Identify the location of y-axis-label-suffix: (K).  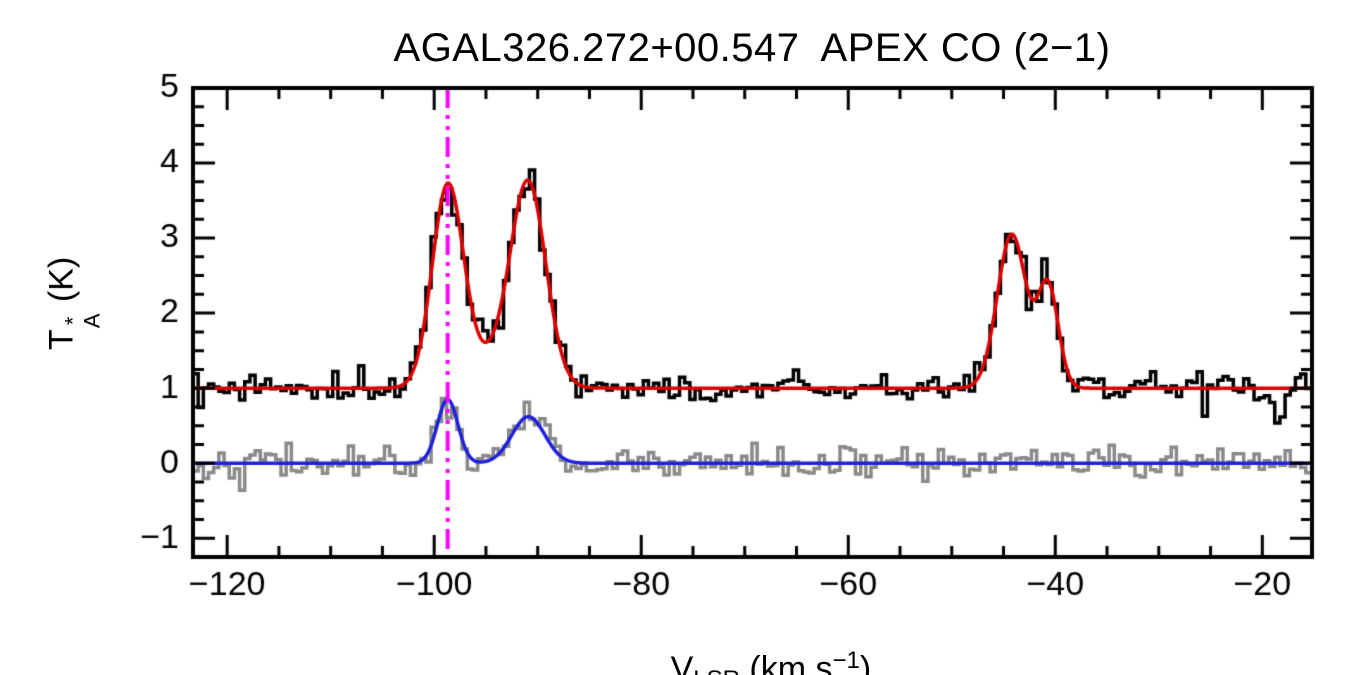
(61, 284).